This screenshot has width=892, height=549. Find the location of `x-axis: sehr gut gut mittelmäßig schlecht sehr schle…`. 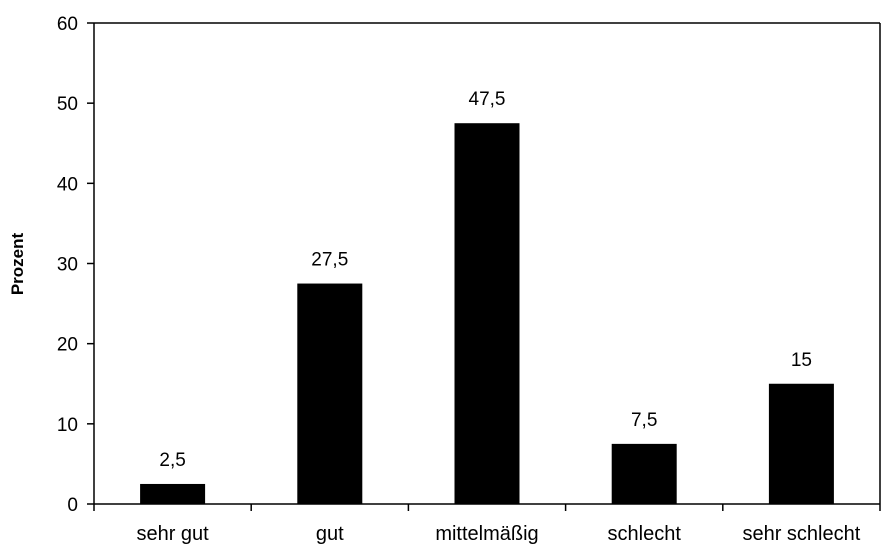

x-axis: sehr gut gut mittelmäßig schlecht sehr schle… is located at coordinates (487, 524).